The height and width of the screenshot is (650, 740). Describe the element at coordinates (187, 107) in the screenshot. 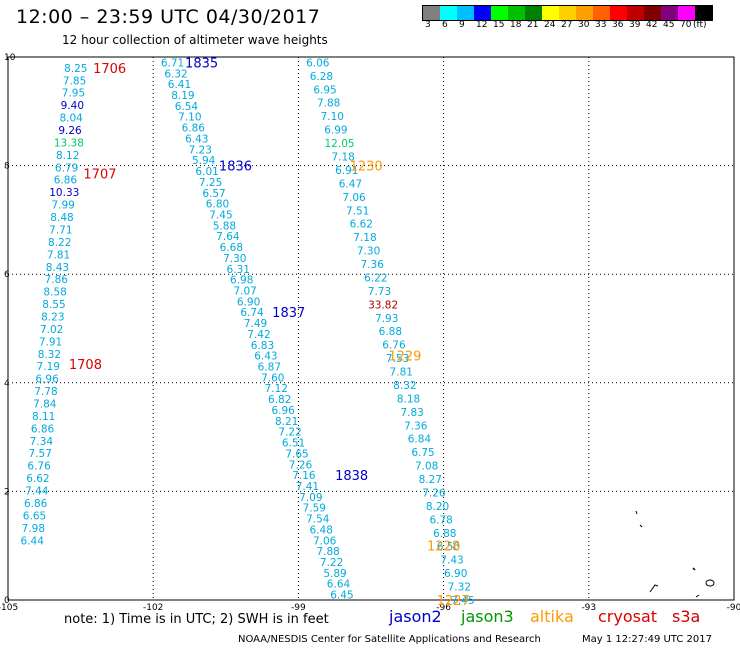

I see `wave-height-value: 6.54` at that location.